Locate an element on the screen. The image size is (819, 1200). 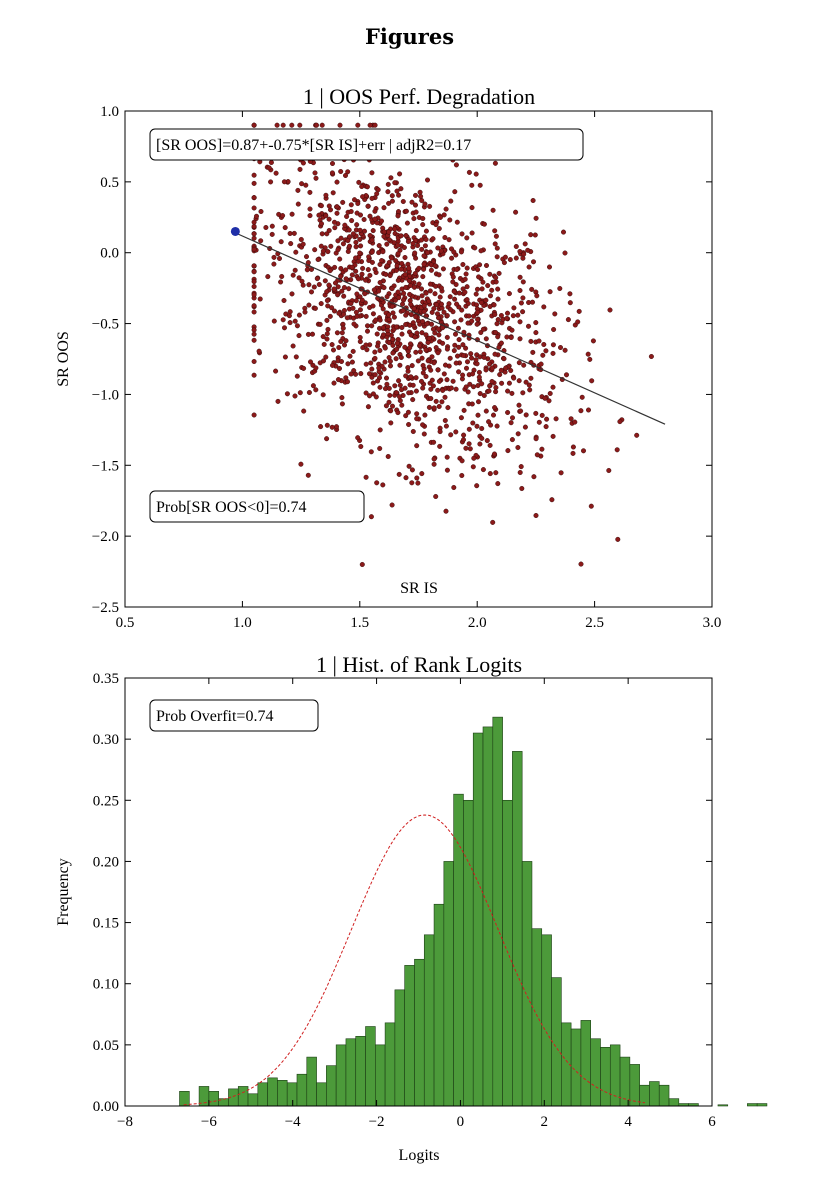
y-tick-label: −1.0 is located at coordinates (105, 395).